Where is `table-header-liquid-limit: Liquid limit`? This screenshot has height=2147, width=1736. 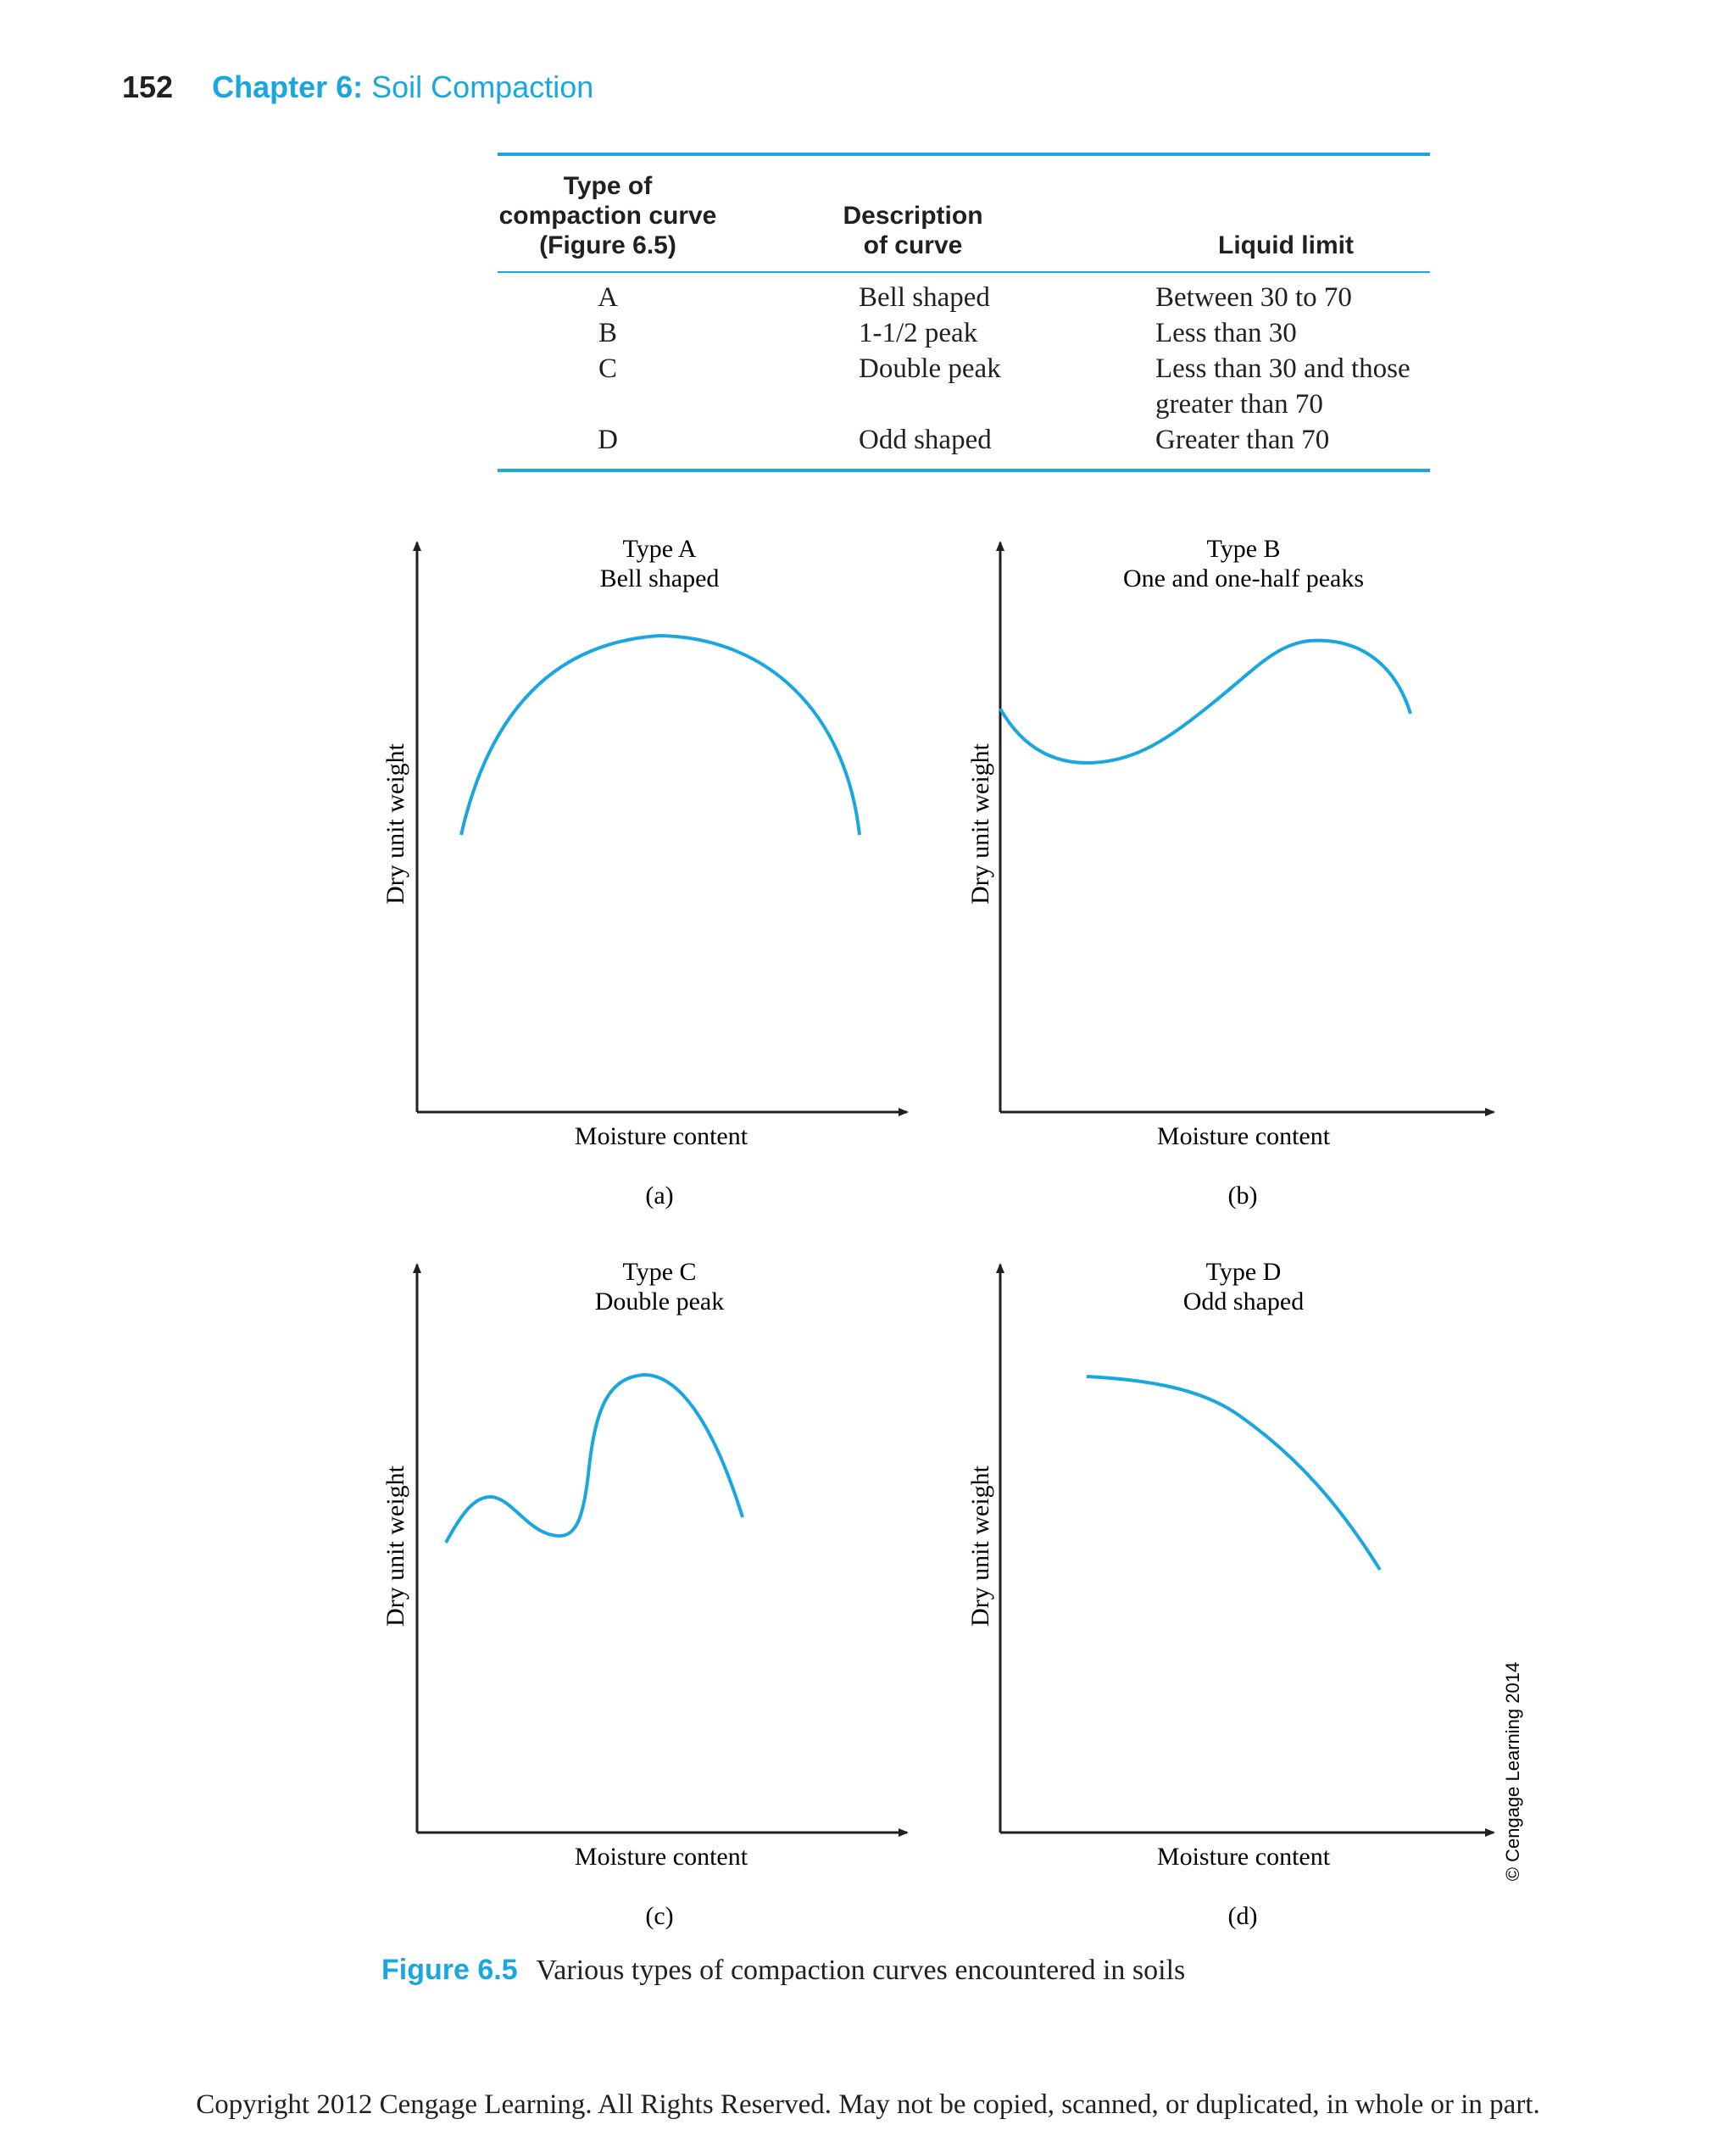 table-header-liquid-limit: Liquid limit is located at coordinates (1286, 245).